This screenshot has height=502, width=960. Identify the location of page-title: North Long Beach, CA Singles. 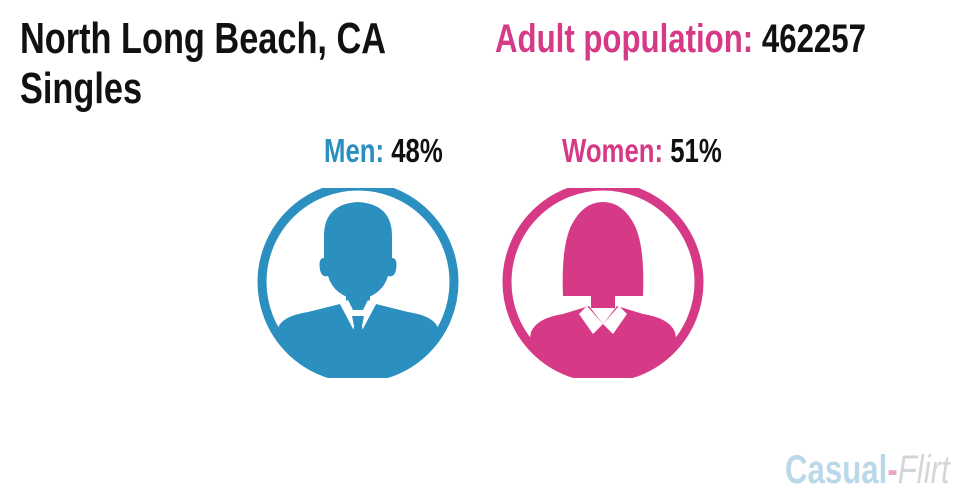
(203, 64).